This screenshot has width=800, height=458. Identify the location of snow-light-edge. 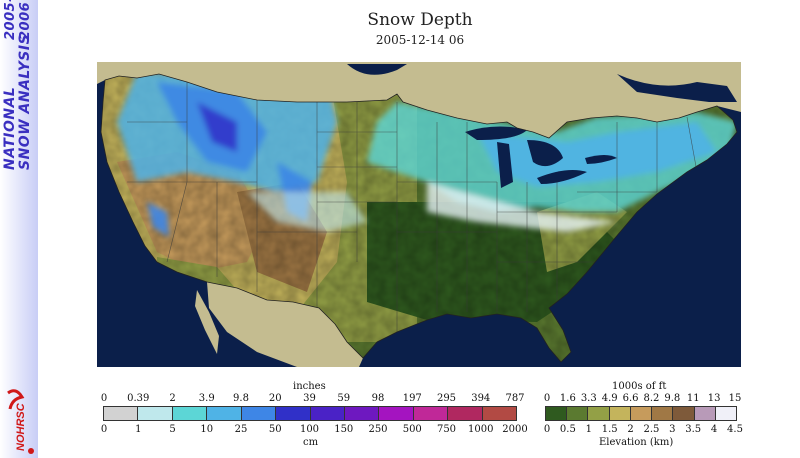
(522, 207).